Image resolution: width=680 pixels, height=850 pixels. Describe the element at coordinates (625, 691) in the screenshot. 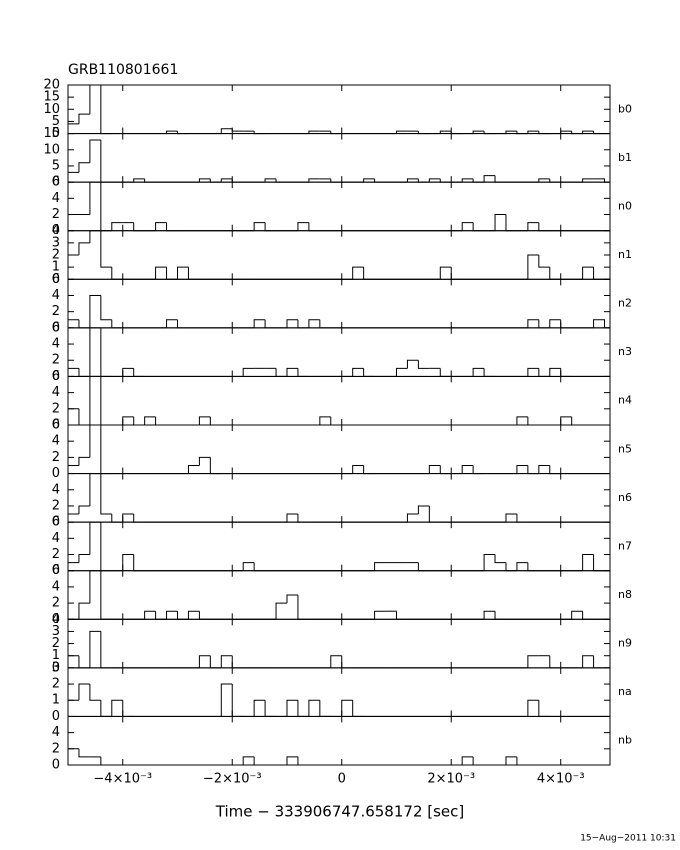

I see `panel-label: na` at that location.